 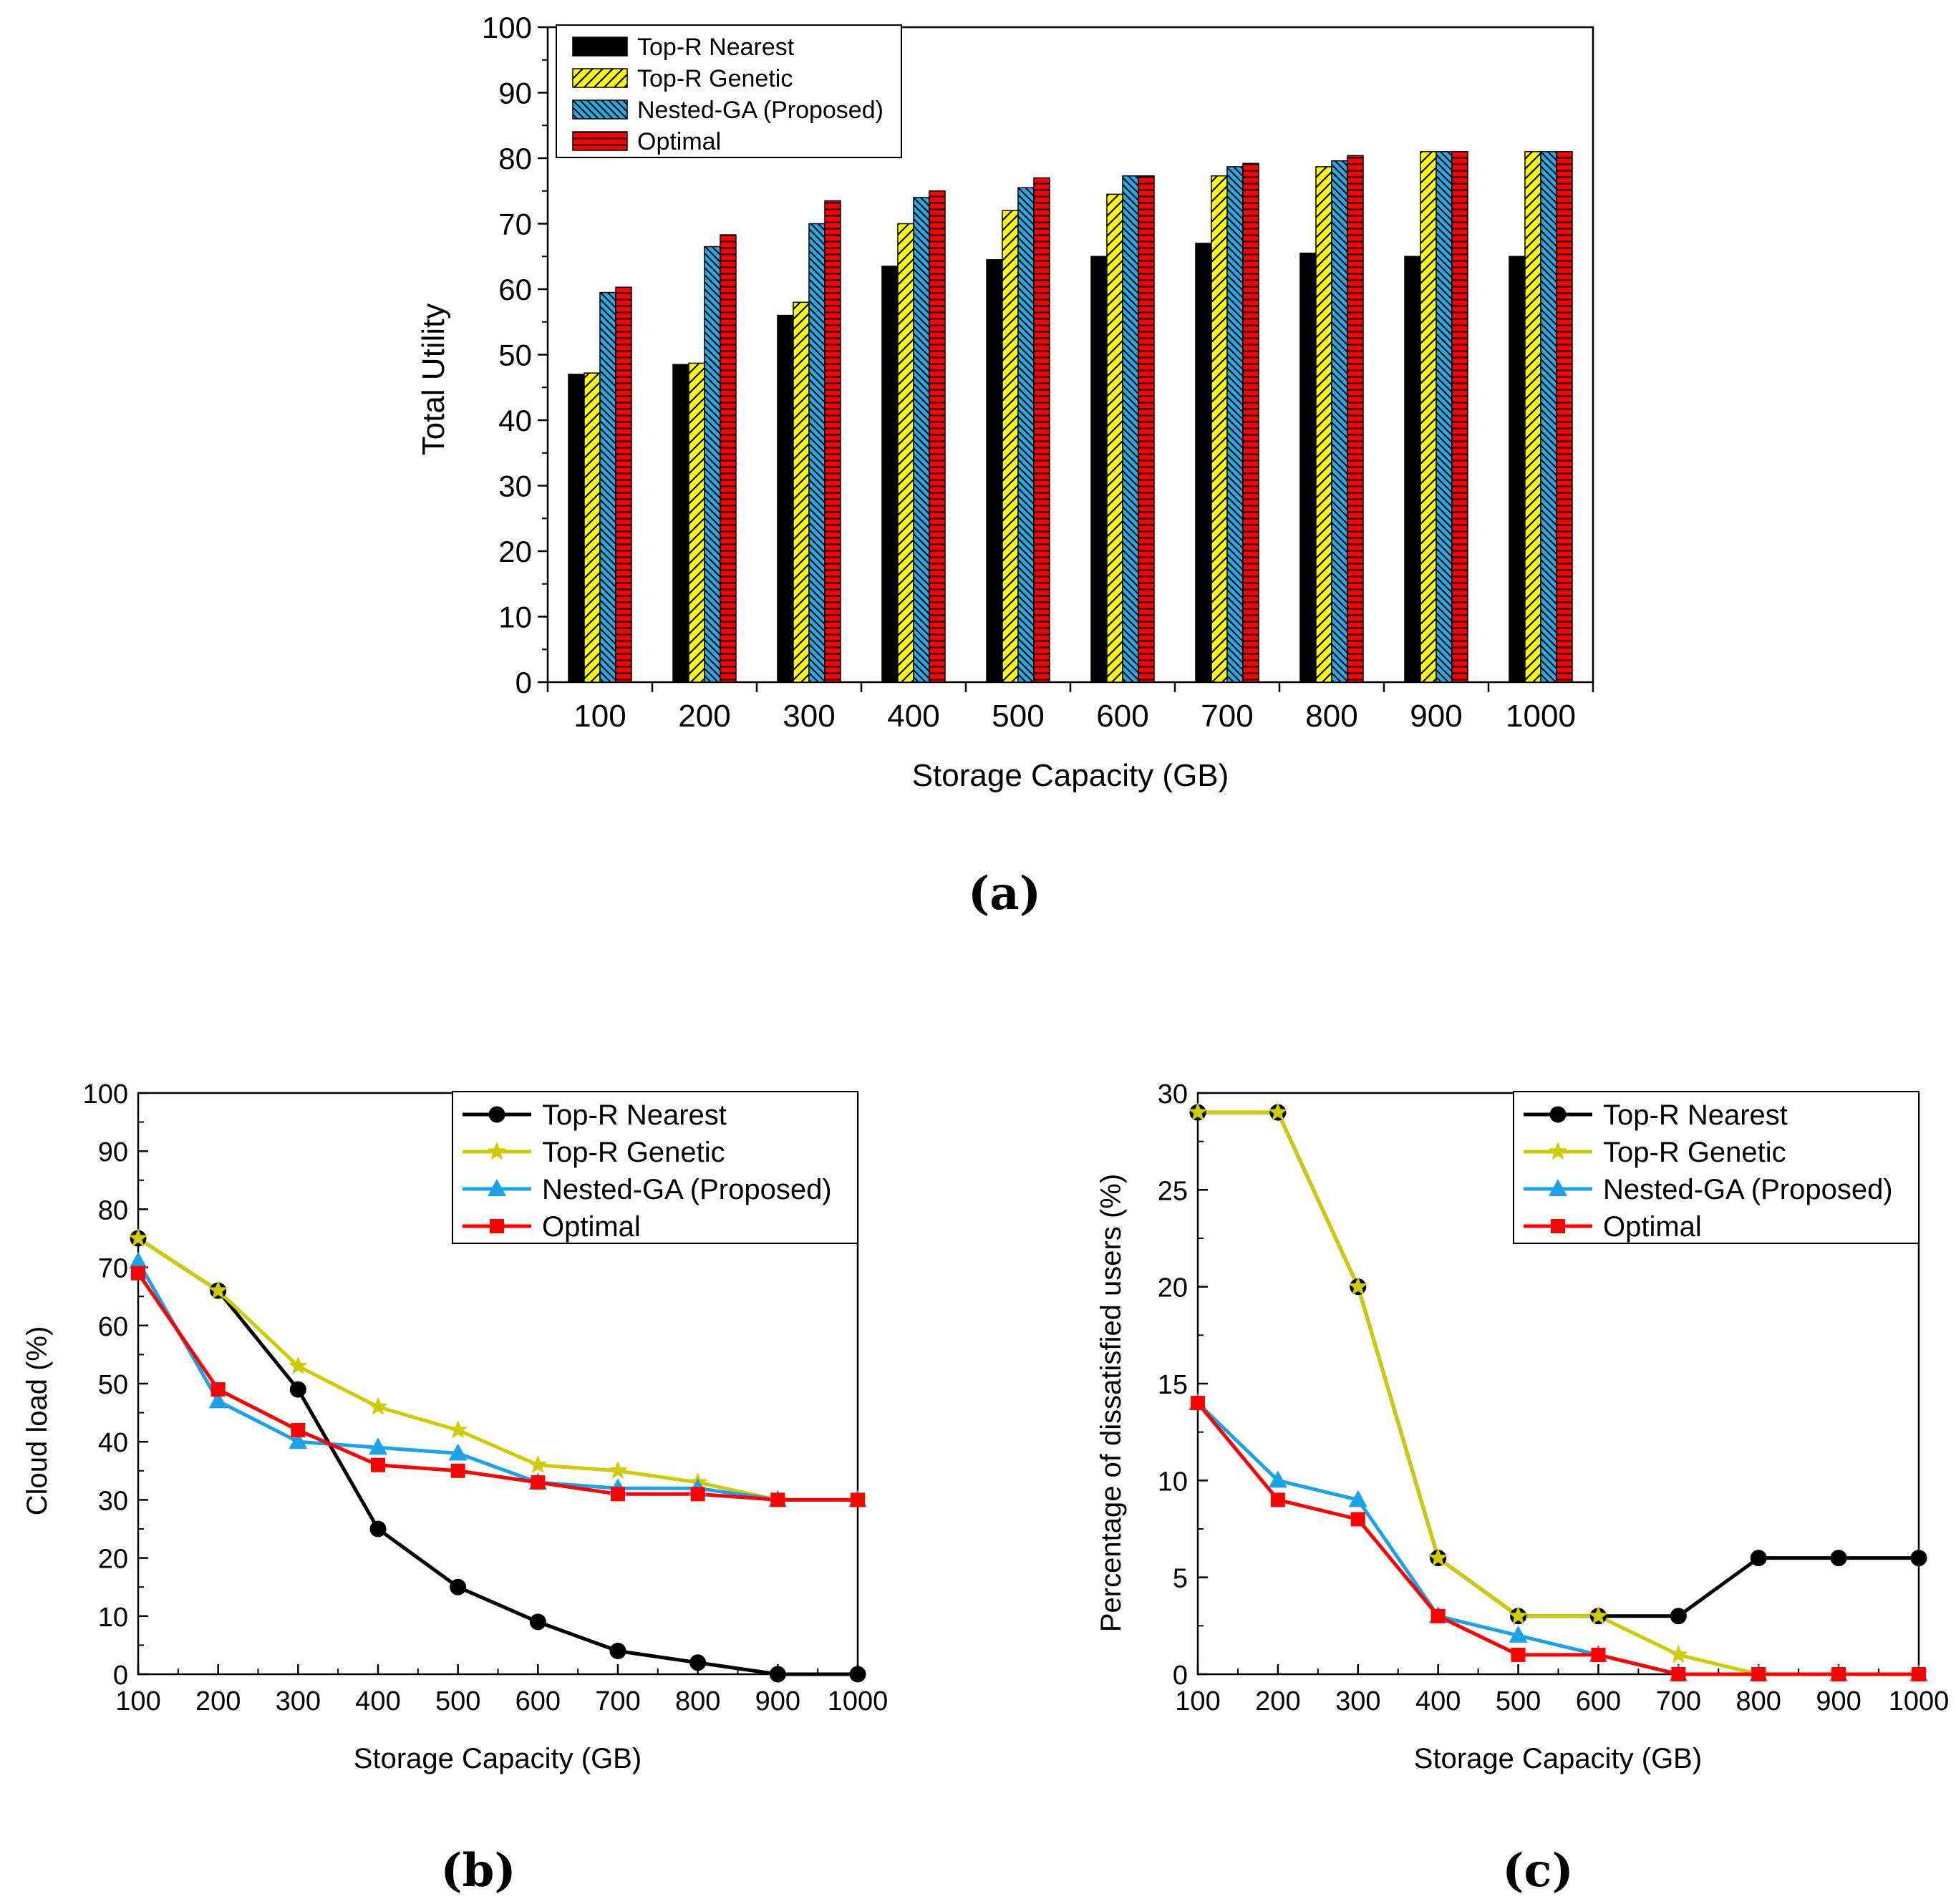 What do you see at coordinates (1173, 1482) in the screenshot?
I see `chart-c-y-tick-label: 10` at bounding box center [1173, 1482].